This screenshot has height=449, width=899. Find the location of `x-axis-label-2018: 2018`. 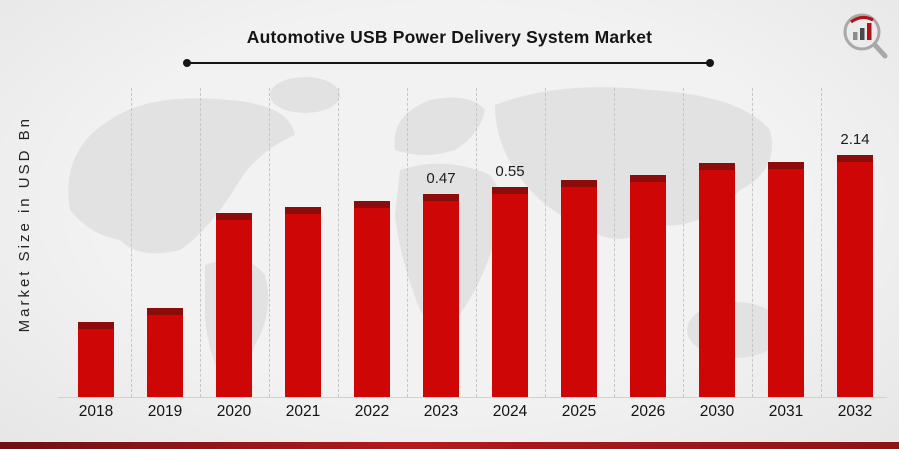

x-axis-label-2018: 2018 is located at coordinates (96, 411).